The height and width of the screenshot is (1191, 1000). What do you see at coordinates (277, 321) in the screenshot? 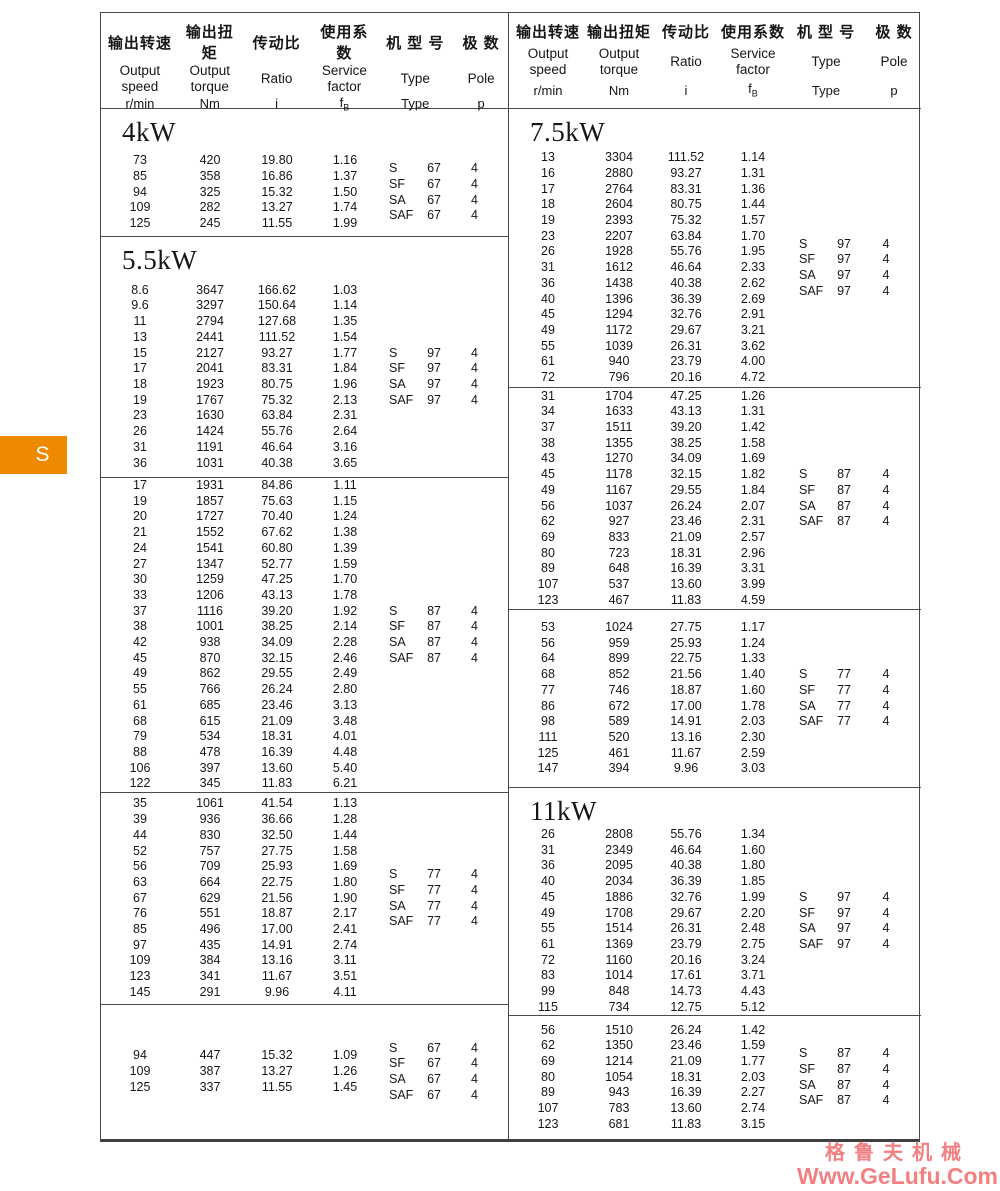
I see `cell-value: 127.68` at bounding box center [277, 321].